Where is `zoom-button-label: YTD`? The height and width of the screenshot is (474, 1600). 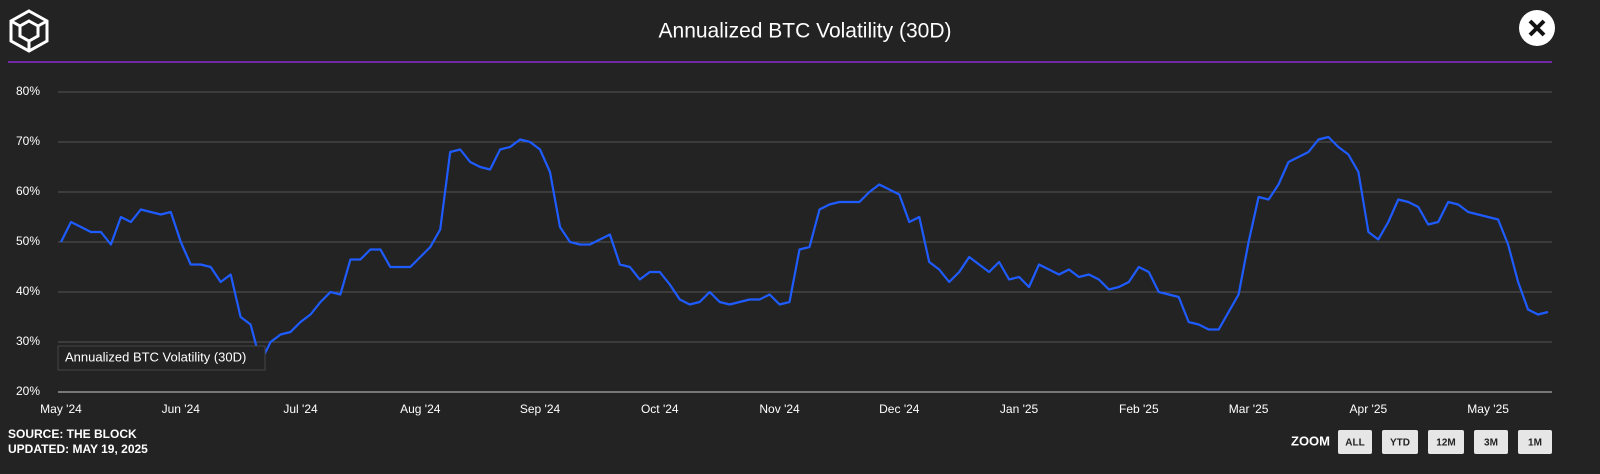
zoom-button-label: YTD is located at coordinates (1400, 443).